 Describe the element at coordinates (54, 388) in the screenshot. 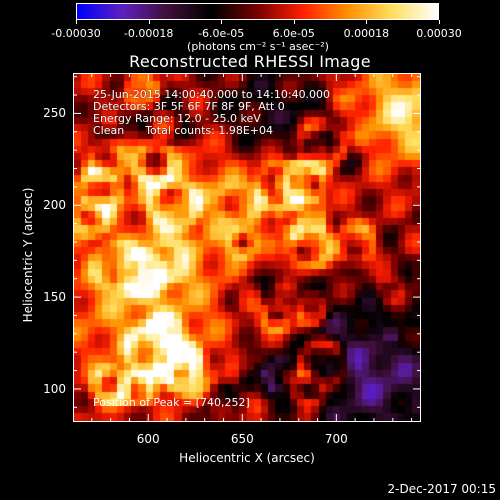

I see `y-tick-label: 100` at that location.